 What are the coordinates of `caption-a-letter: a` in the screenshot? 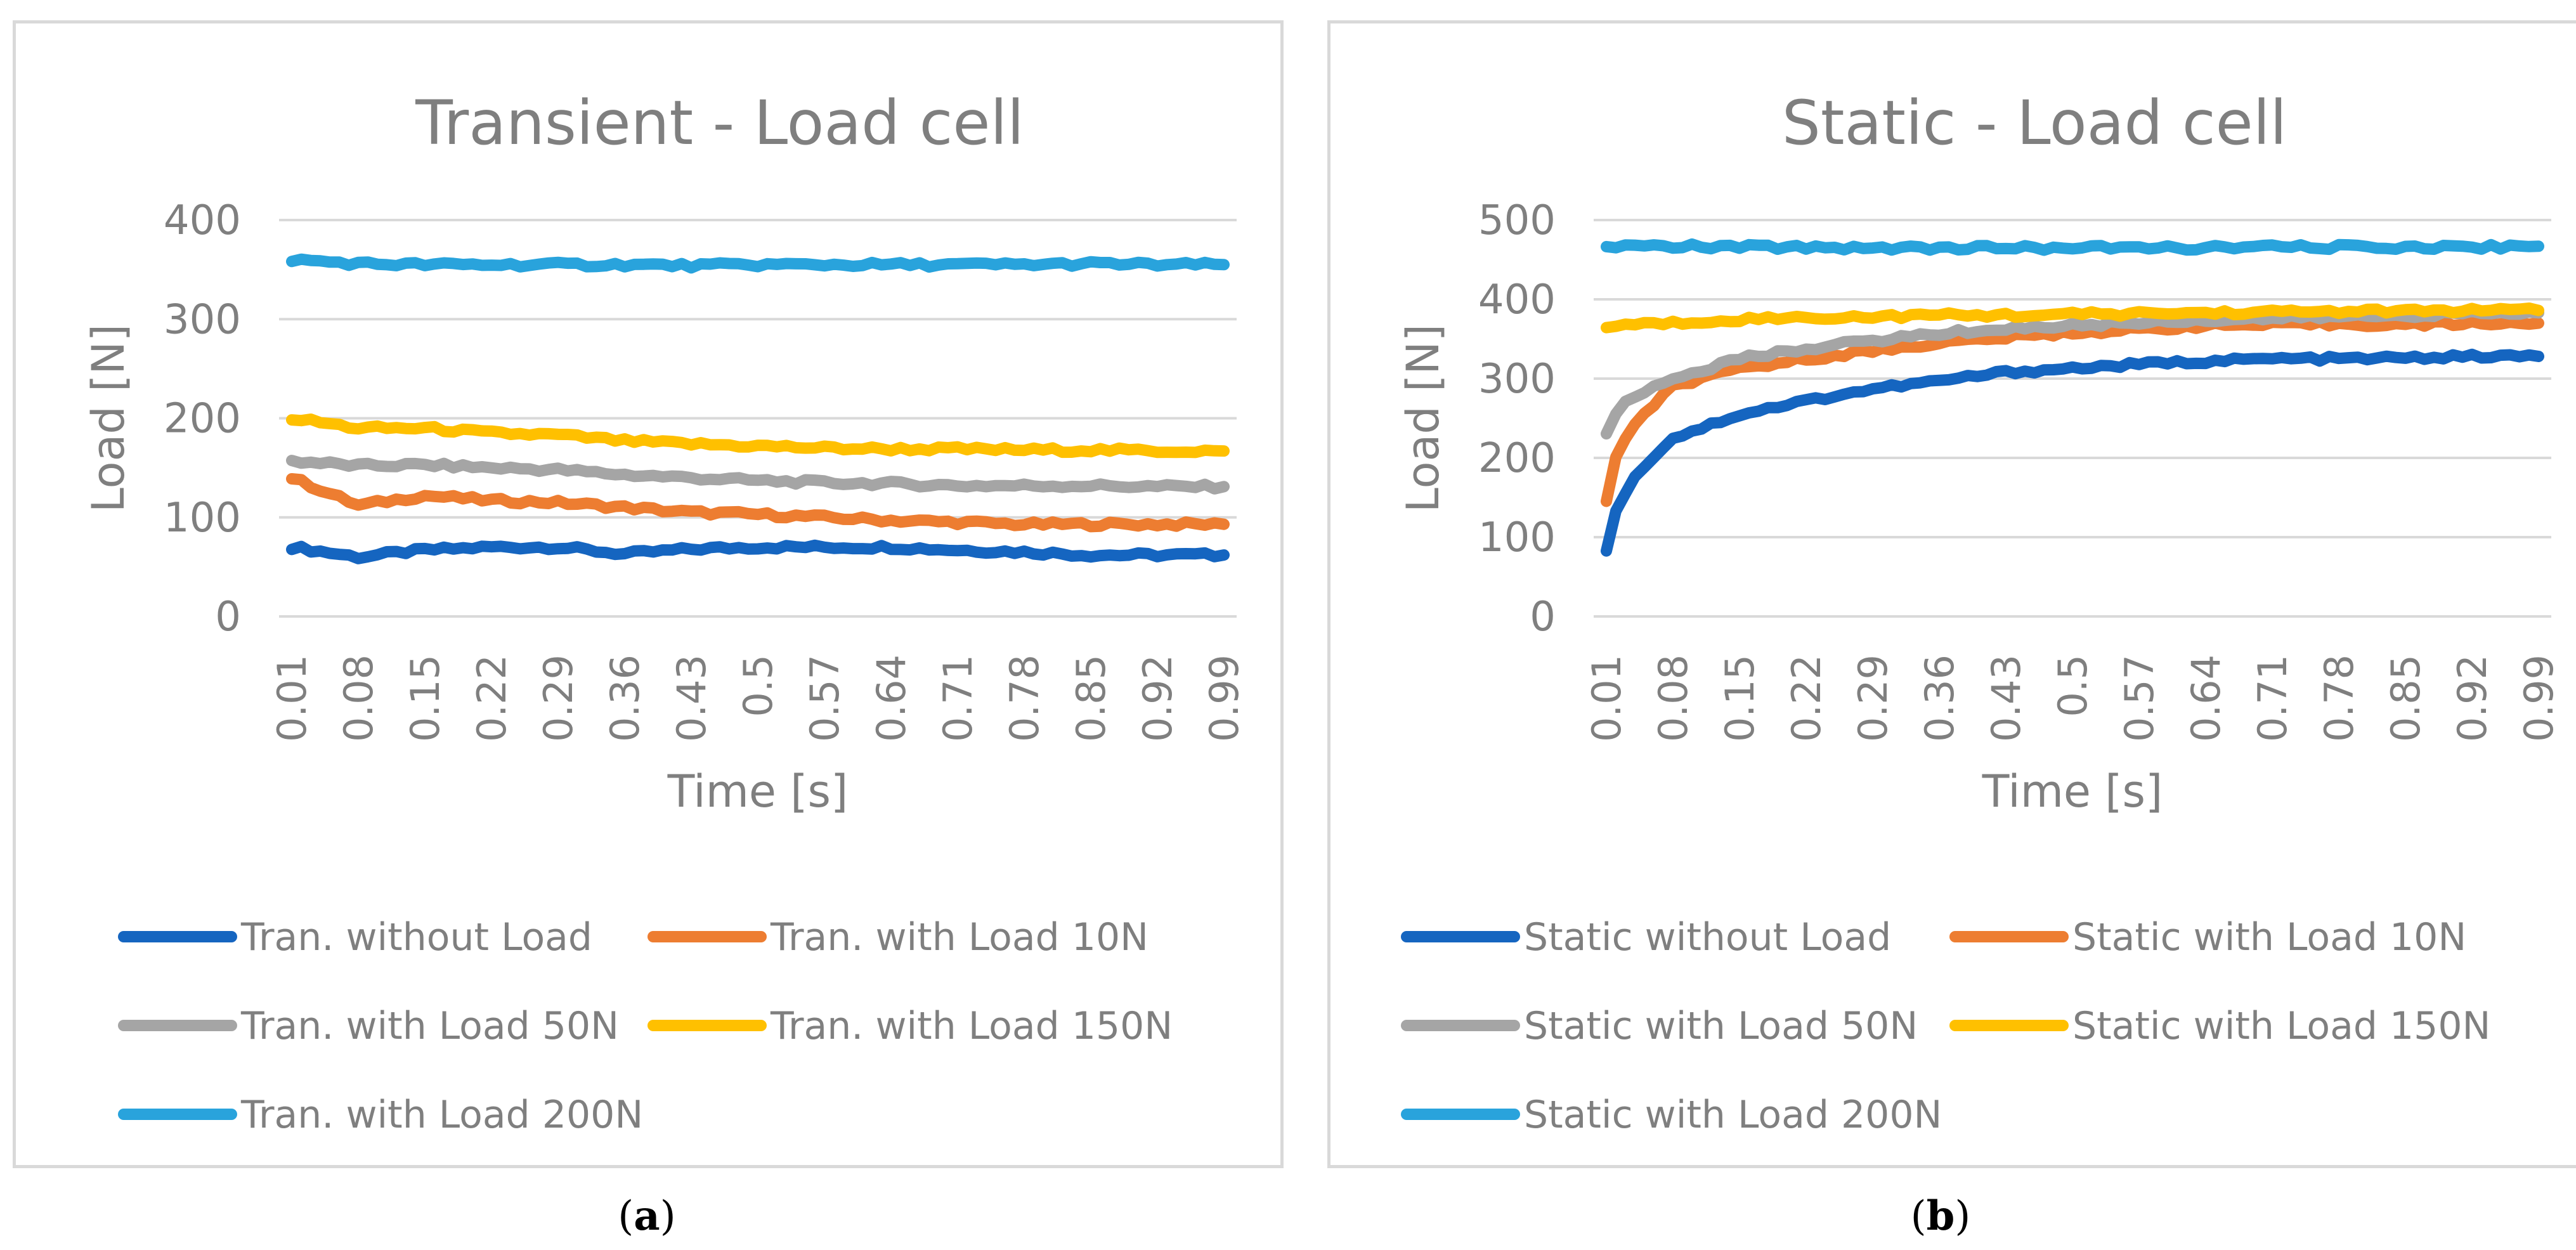 It's located at (647, 1216).